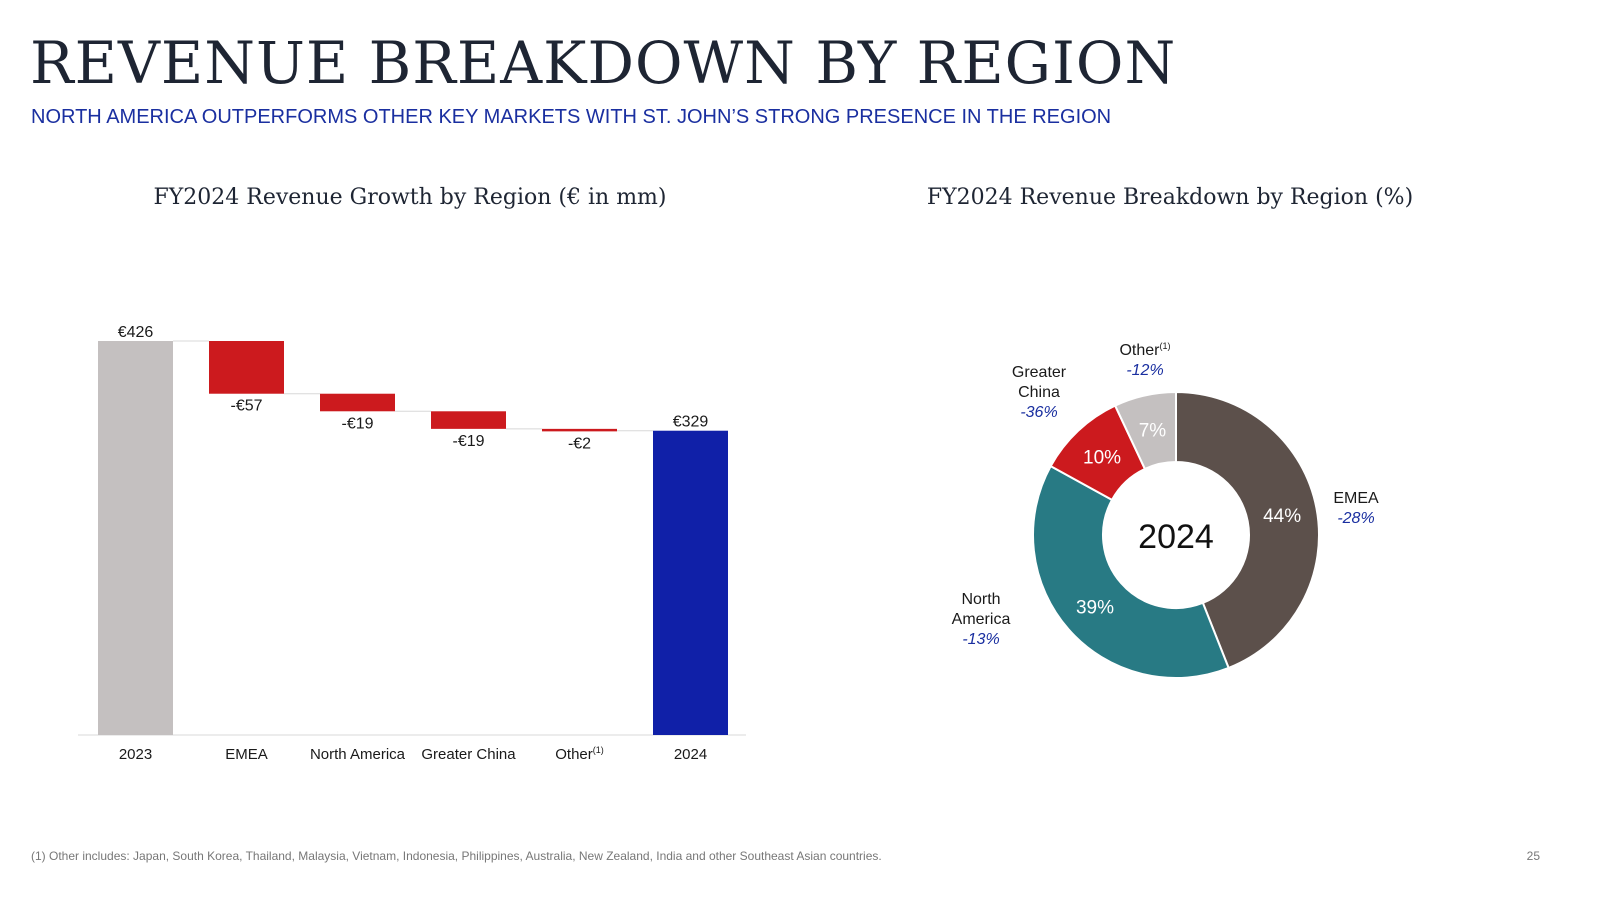 The image size is (1600, 899). Describe the element at coordinates (980, 639) in the screenshot. I see `donut-growth-label: -13%` at that location.